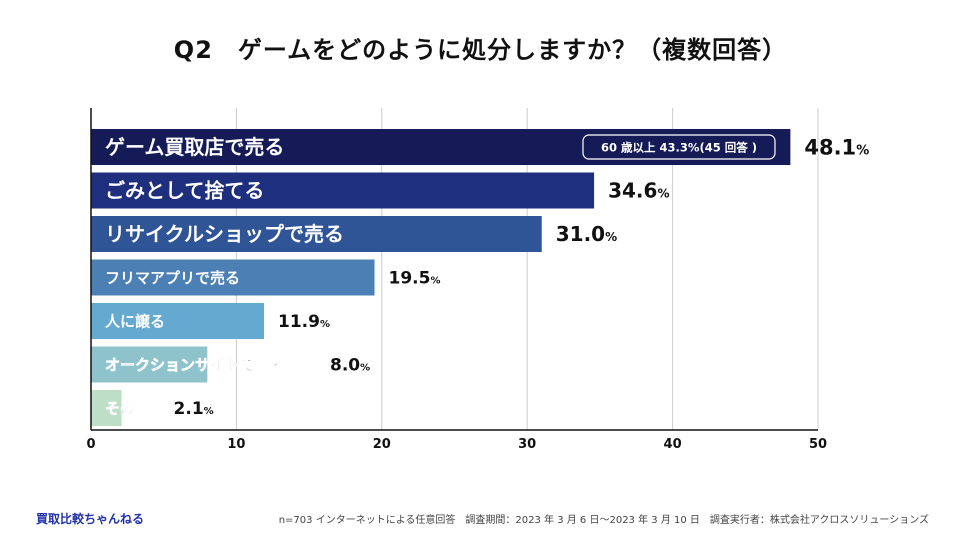 The width and height of the screenshot is (961, 540). I want to click on bar-label-5: 人に譲る, so click(135, 321).